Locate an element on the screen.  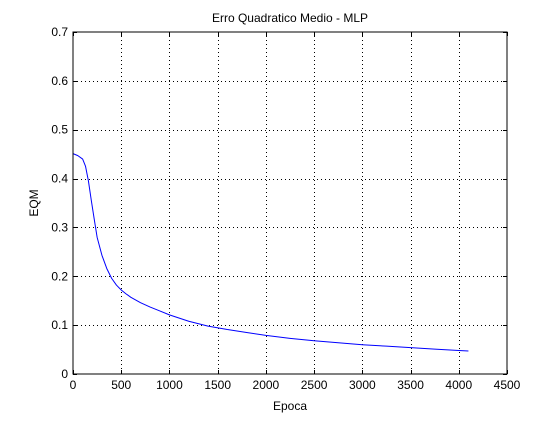
x-tick-label: 1000 is located at coordinates (169, 385).